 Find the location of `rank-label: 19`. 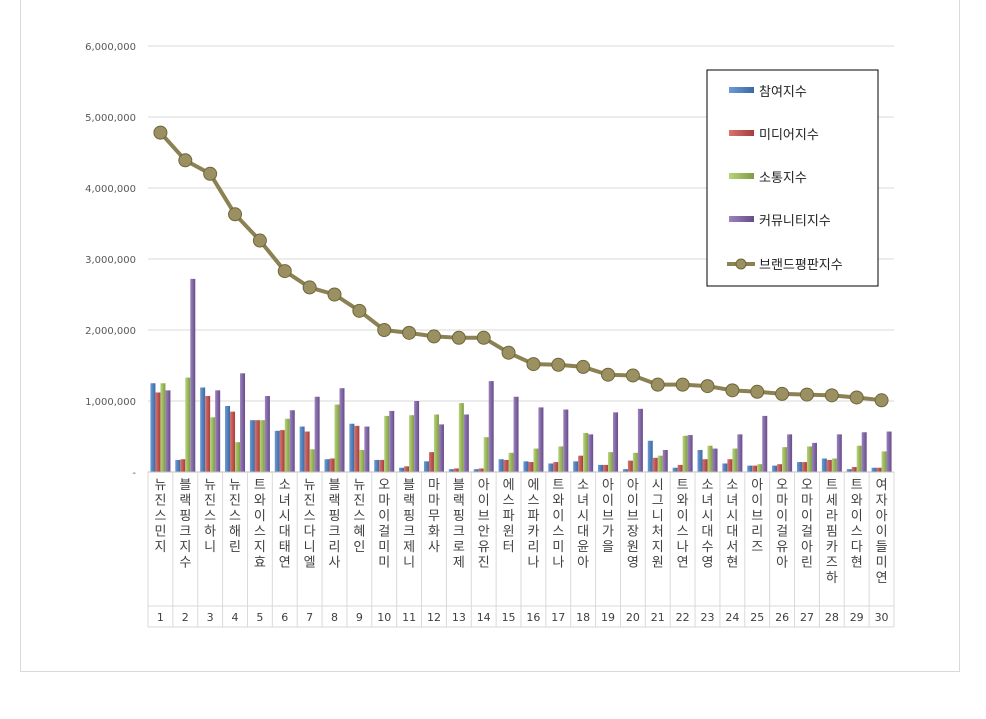

rank-label: 19 is located at coordinates (608, 617).